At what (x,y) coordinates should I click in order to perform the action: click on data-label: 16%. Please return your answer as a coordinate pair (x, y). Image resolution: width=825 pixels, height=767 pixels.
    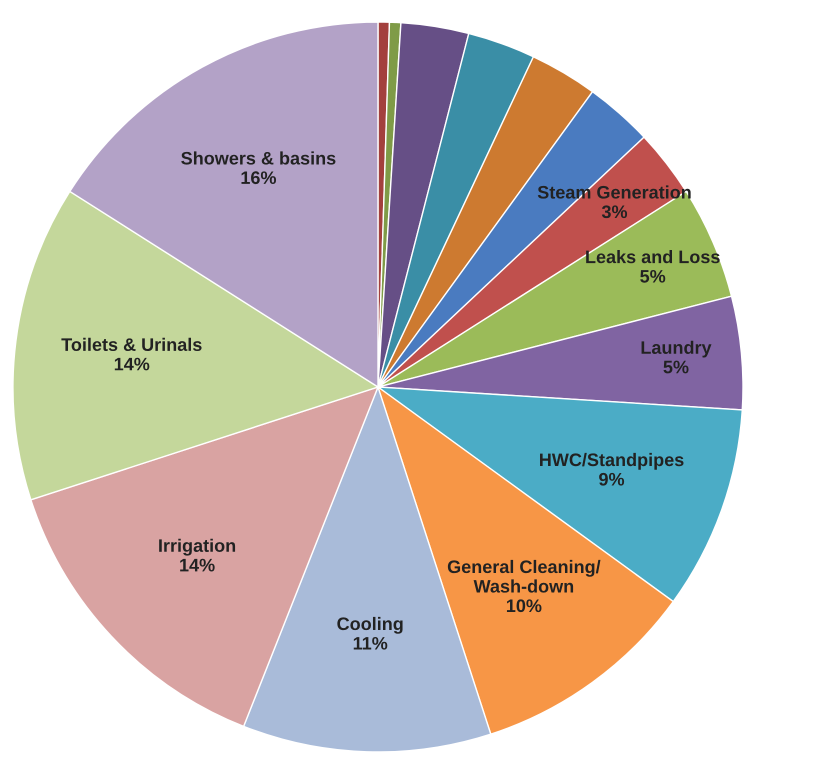
    Looking at the image, I should click on (258, 177).